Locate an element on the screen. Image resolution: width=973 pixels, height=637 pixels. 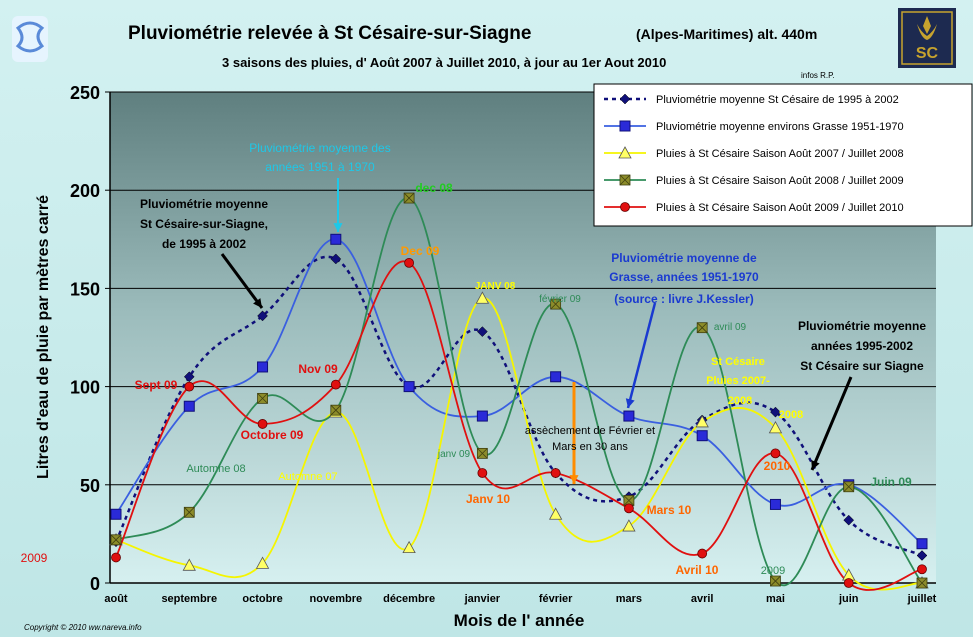
arrow-stcesaire-note-icon is located at coordinates (242, 281).